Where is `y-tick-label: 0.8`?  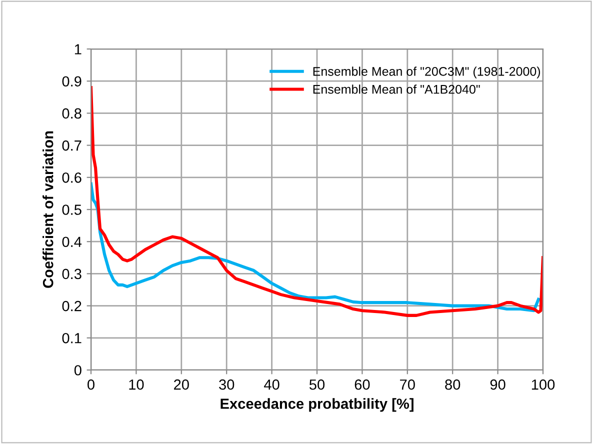
y-tick-label: 0.8 is located at coordinates (72, 113).